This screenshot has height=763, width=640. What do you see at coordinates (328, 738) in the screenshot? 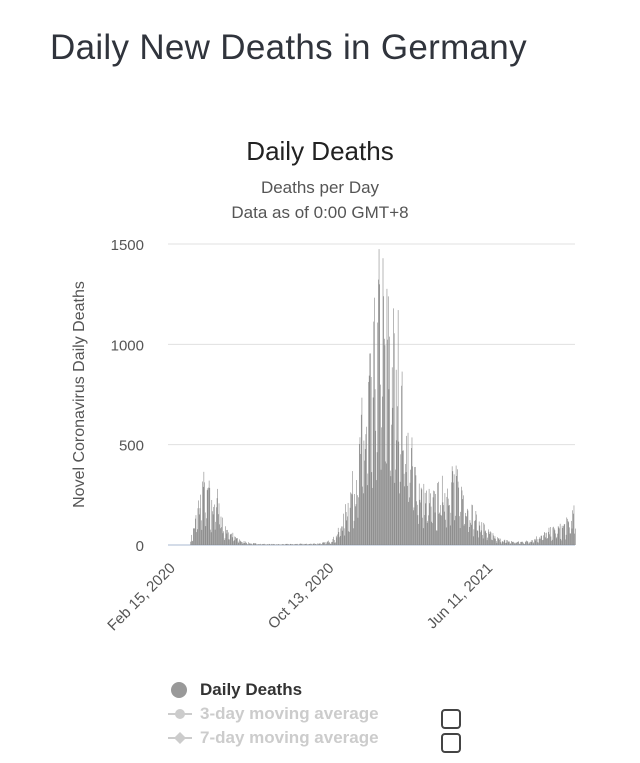
I see `legend-item-7-day-average: 7-day moving average` at bounding box center [328, 738].